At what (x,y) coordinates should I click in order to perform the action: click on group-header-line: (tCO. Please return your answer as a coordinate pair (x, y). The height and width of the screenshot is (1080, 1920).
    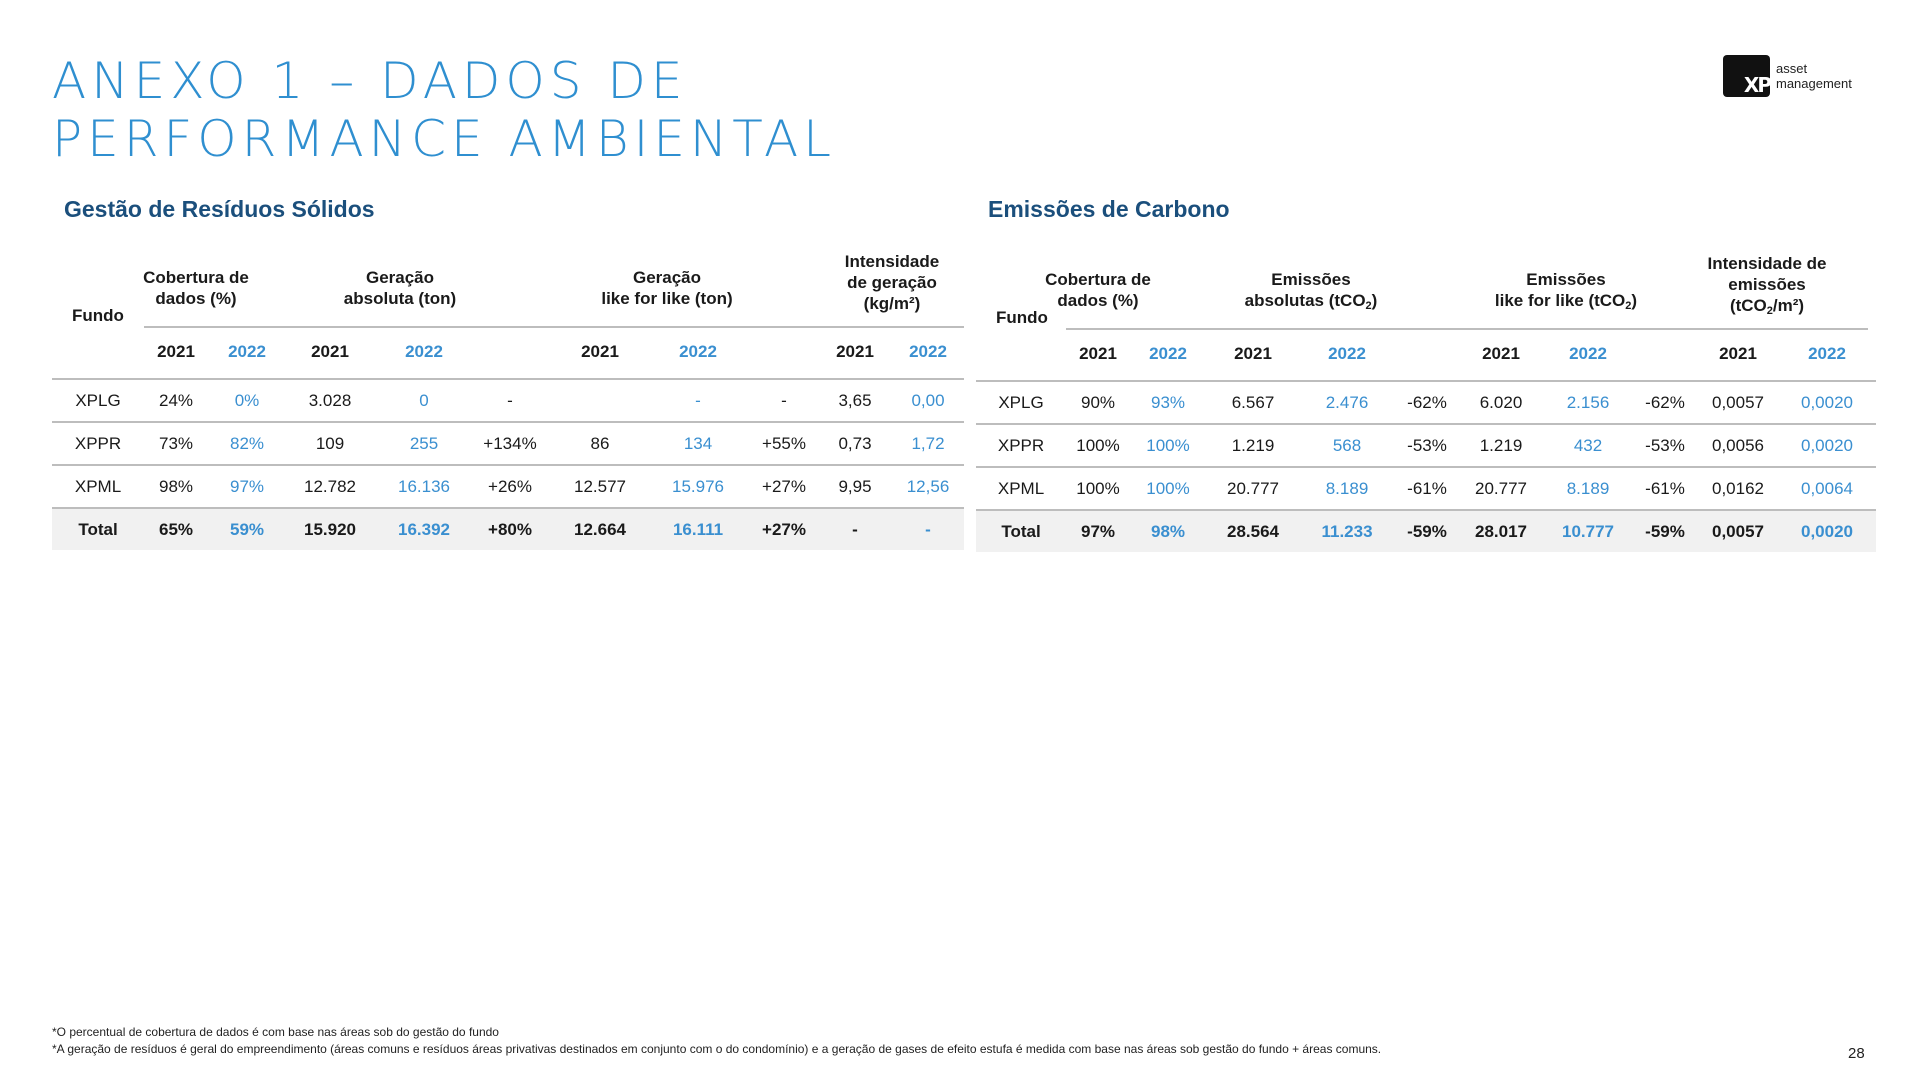
    Looking at the image, I should click on (1748, 305).